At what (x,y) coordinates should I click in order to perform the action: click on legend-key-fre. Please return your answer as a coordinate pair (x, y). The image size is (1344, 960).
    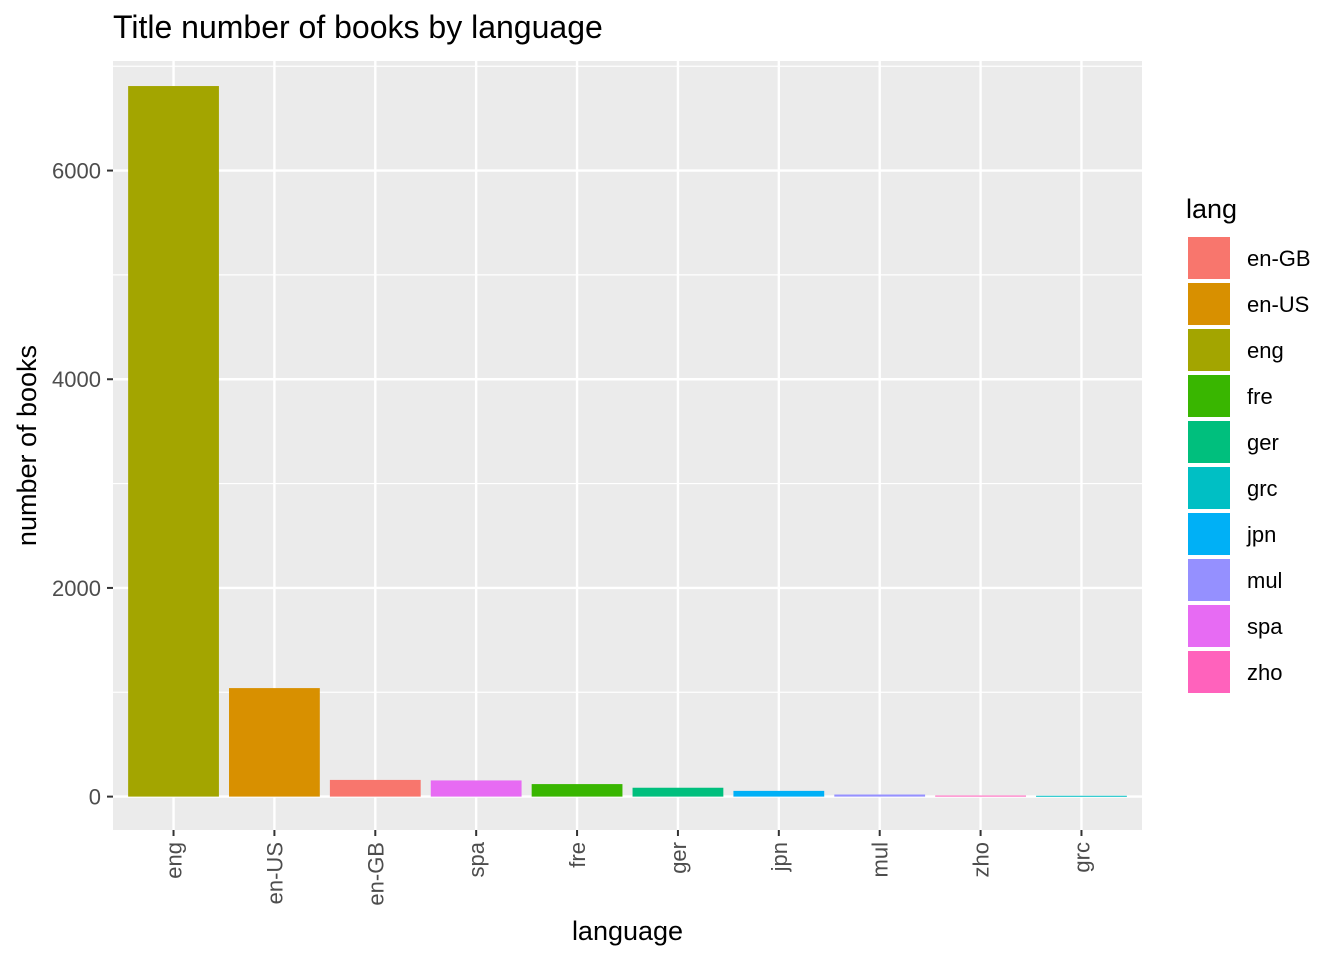
    Looking at the image, I should click on (1209, 396).